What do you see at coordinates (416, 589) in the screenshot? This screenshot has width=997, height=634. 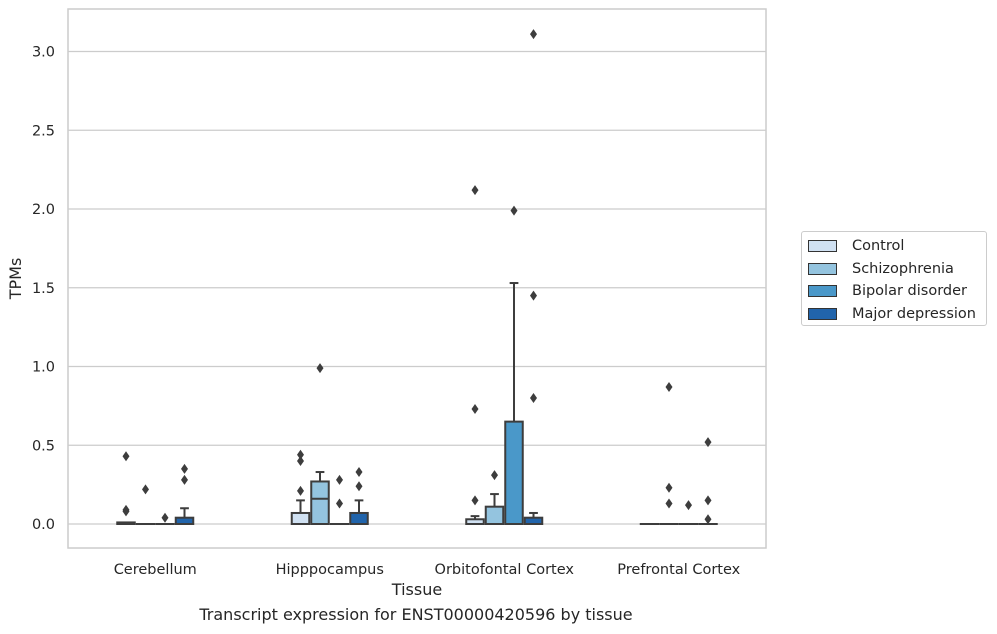 I see `x-axis-label: Tissue` at bounding box center [416, 589].